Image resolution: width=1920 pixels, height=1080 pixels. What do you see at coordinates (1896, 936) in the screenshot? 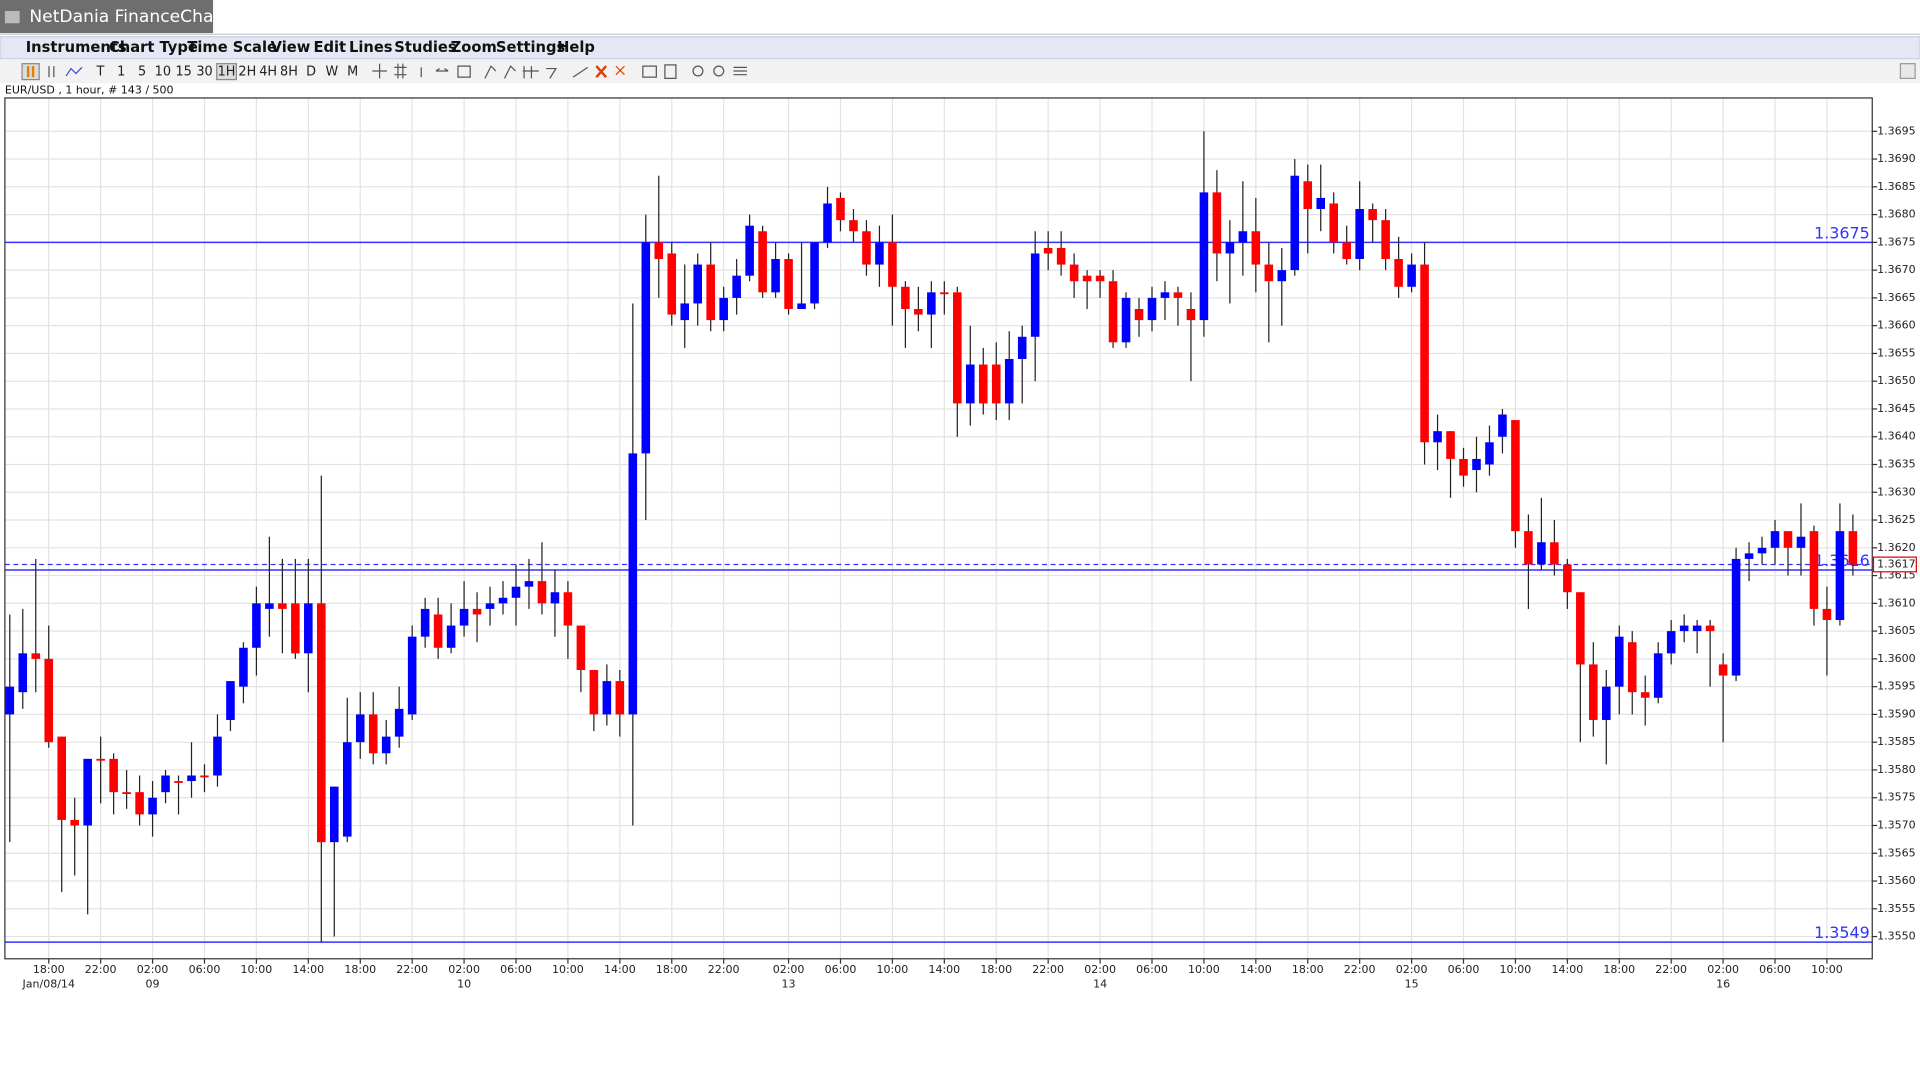
I see `y-tick-label: 1.3550` at bounding box center [1896, 936].